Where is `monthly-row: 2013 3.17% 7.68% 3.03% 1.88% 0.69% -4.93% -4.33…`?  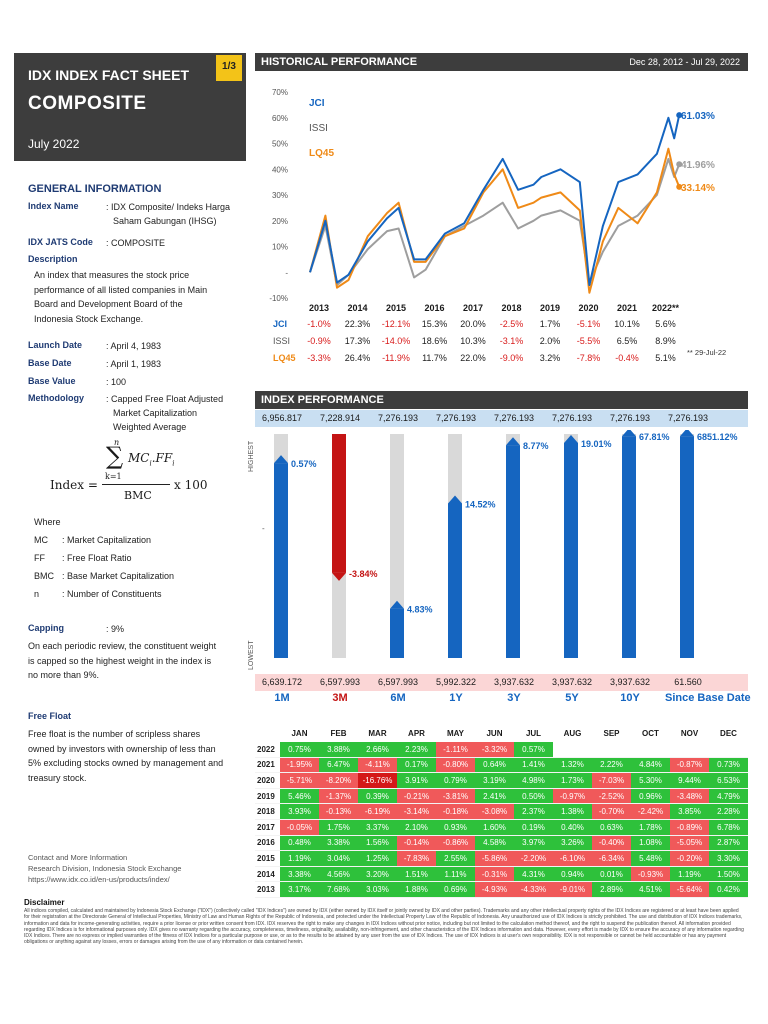
monthly-row: 2013 3.17% 7.68% 3.03% 1.88% 0.69% -4.93% -4.33… is located at coordinates (501, 889).